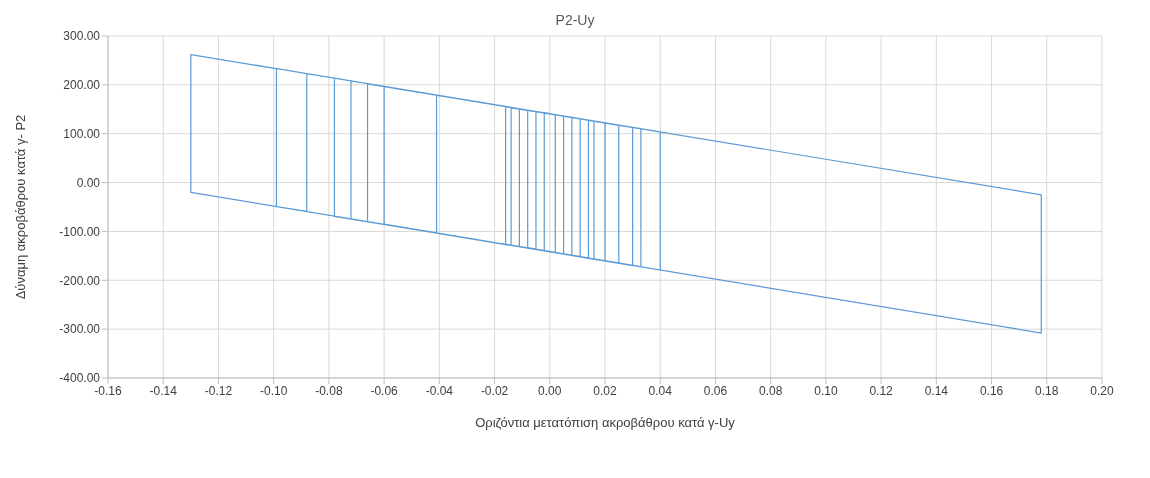 The height and width of the screenshot is (478, 1150). Describe the element at coordinates (715, 390) in the screenshot. I see `x-tick-label: 0.06` at that location.